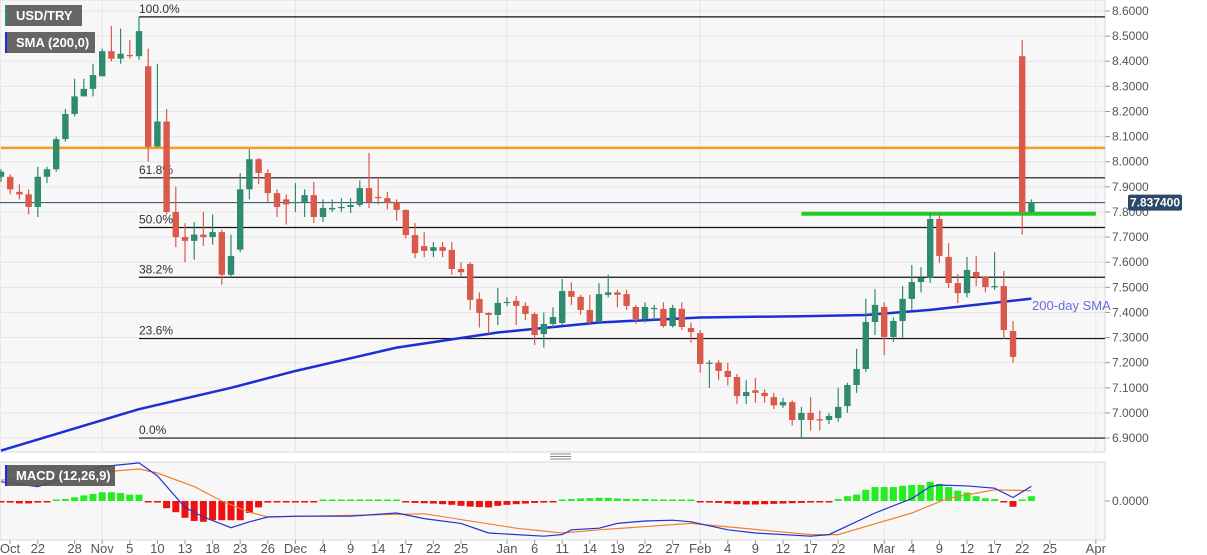 The image size is (1207, 555). Describe the element at coordinates (50, 42) in the screenshot. I see `legend-sma: SMA (200,0)` at that location.